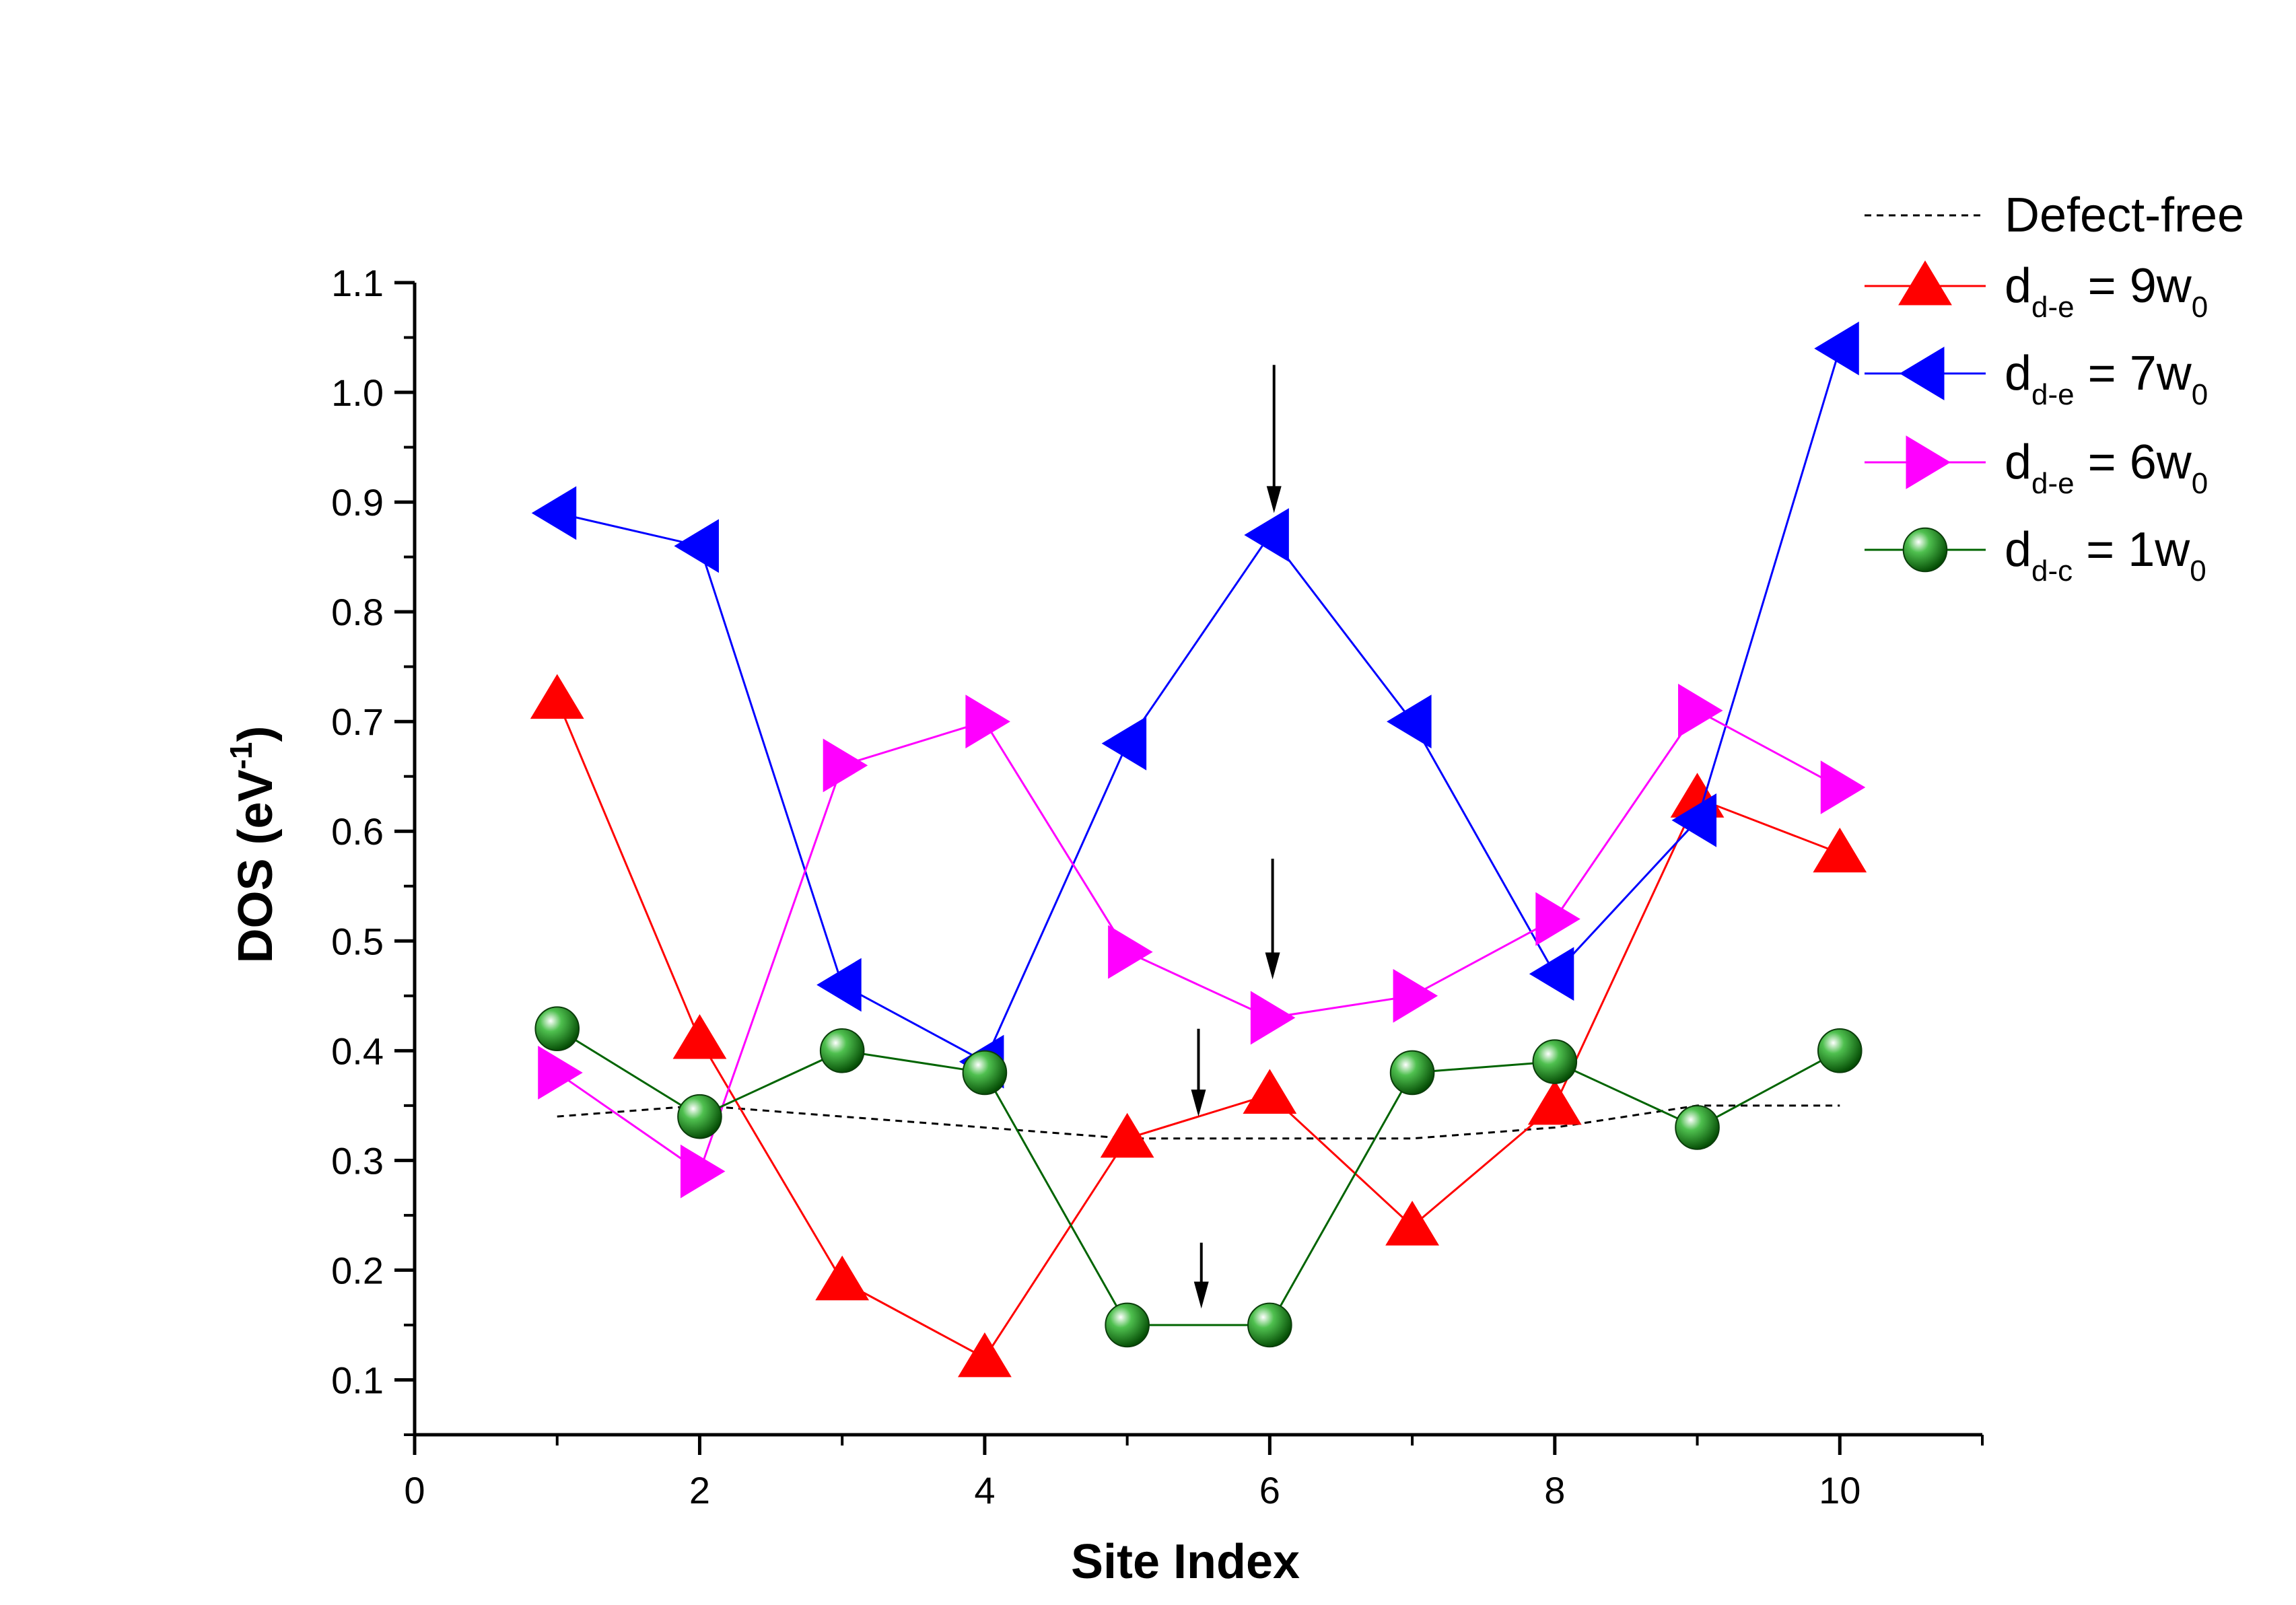  Describe the element at coordinates (357, 941) in the screenshot. I see `y-tick-label: 0.5` at that location.